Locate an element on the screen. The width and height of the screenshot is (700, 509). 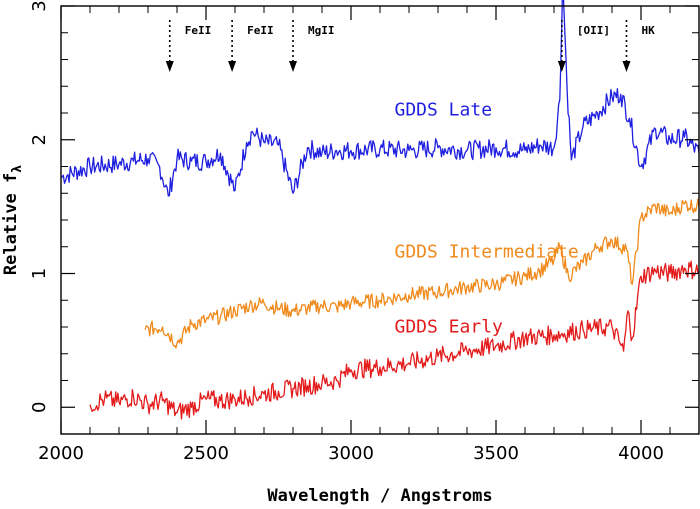
series-label-layer: GDDS Late GDDS Intermediate GDDS Early is located at coordinates (487, 219).